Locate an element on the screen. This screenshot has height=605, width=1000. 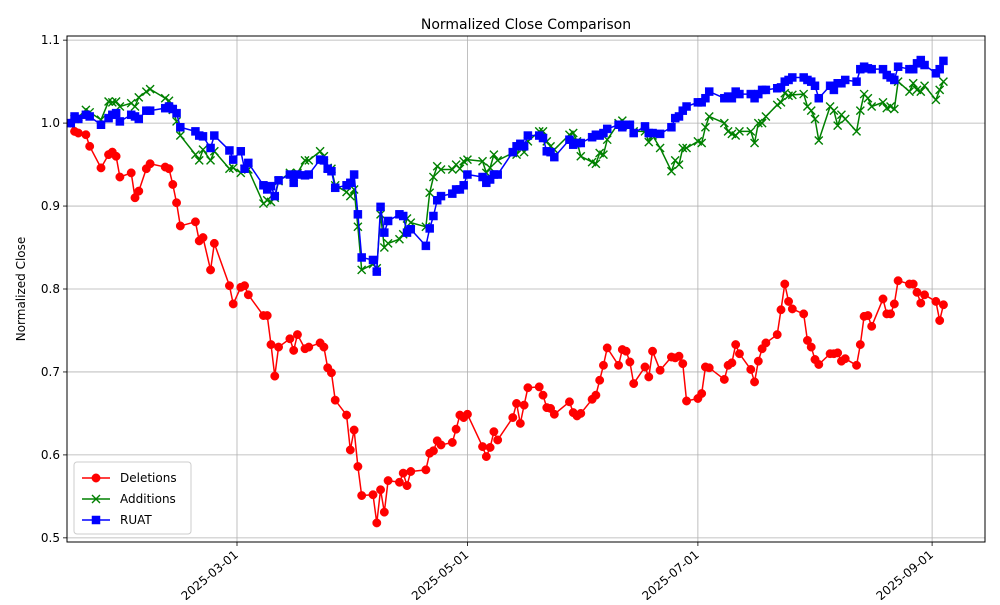
y-tick-label: 0.8 is located at coordinates (50, 289).